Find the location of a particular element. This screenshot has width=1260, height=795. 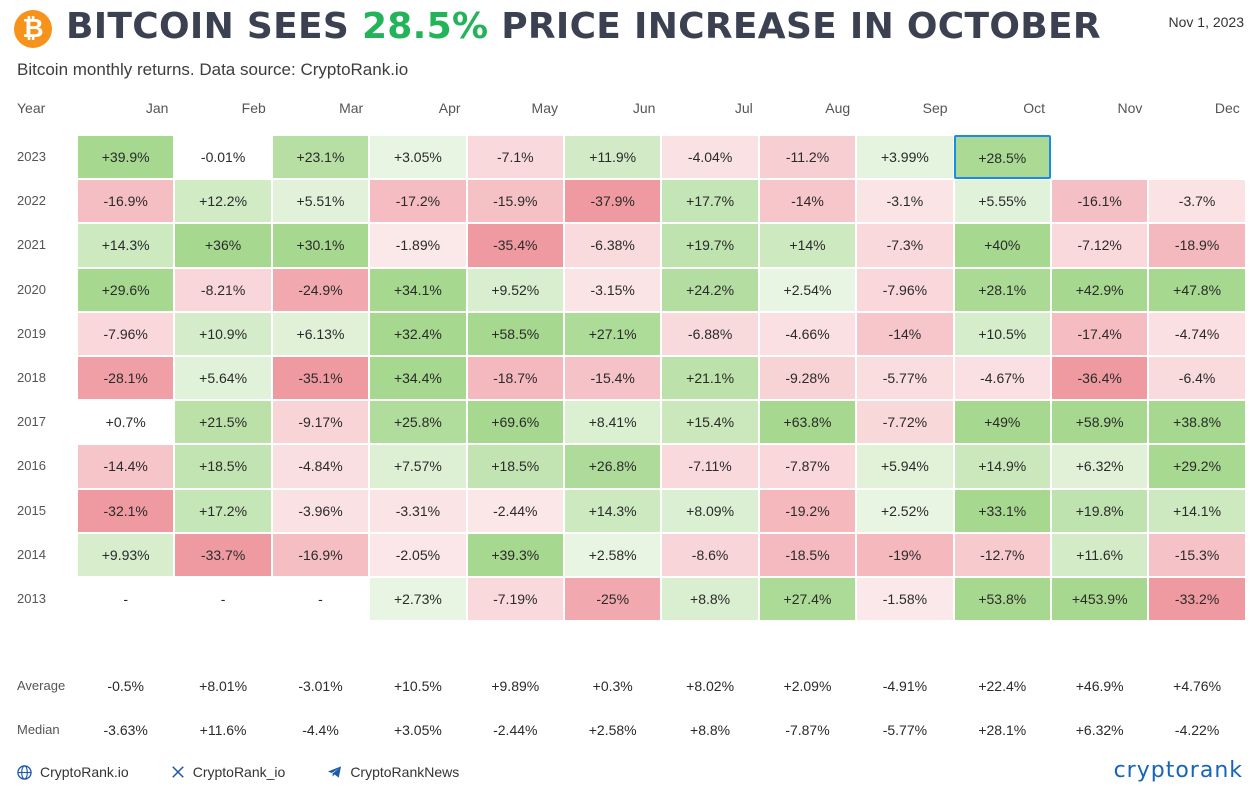

summary-value: +8.8% is located at coordinates (710, 730).